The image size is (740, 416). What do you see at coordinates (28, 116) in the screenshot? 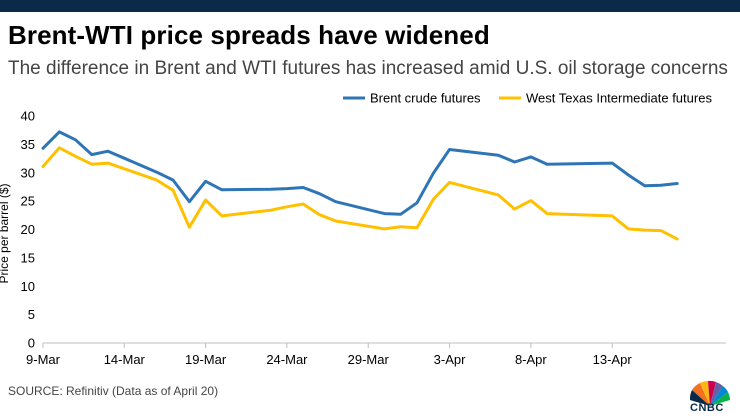
I see `y-tick-label: 40` at bounding box center [28, 116].